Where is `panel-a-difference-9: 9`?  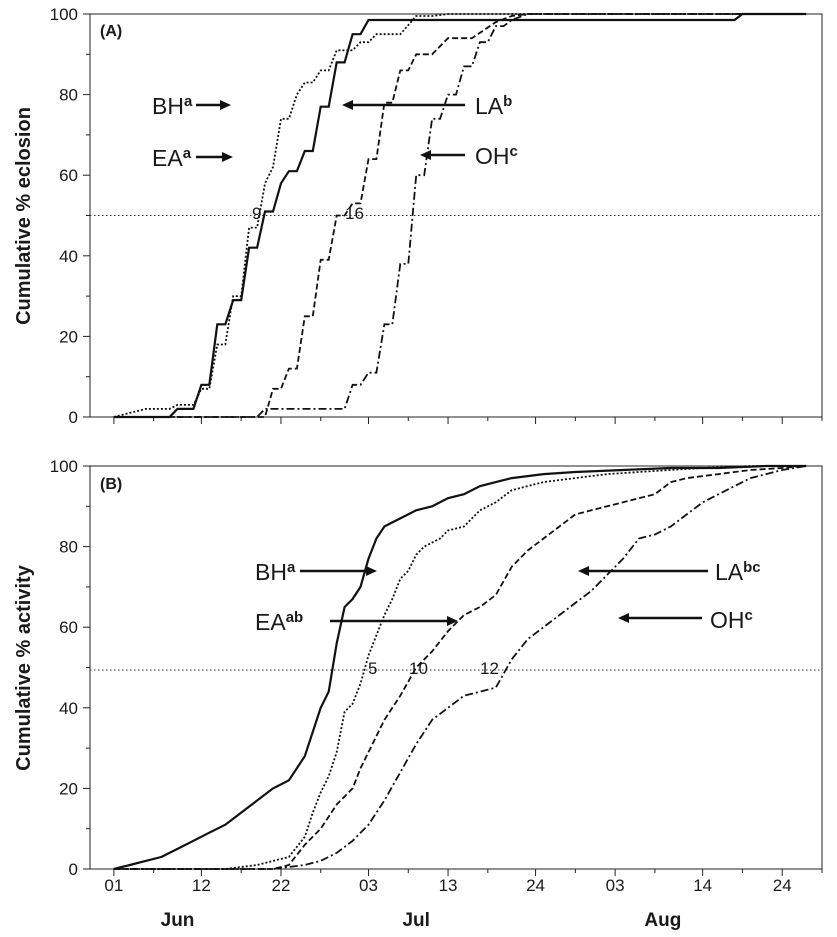 panel-a-difference-9: 9 is located at coordinates (256, 213).